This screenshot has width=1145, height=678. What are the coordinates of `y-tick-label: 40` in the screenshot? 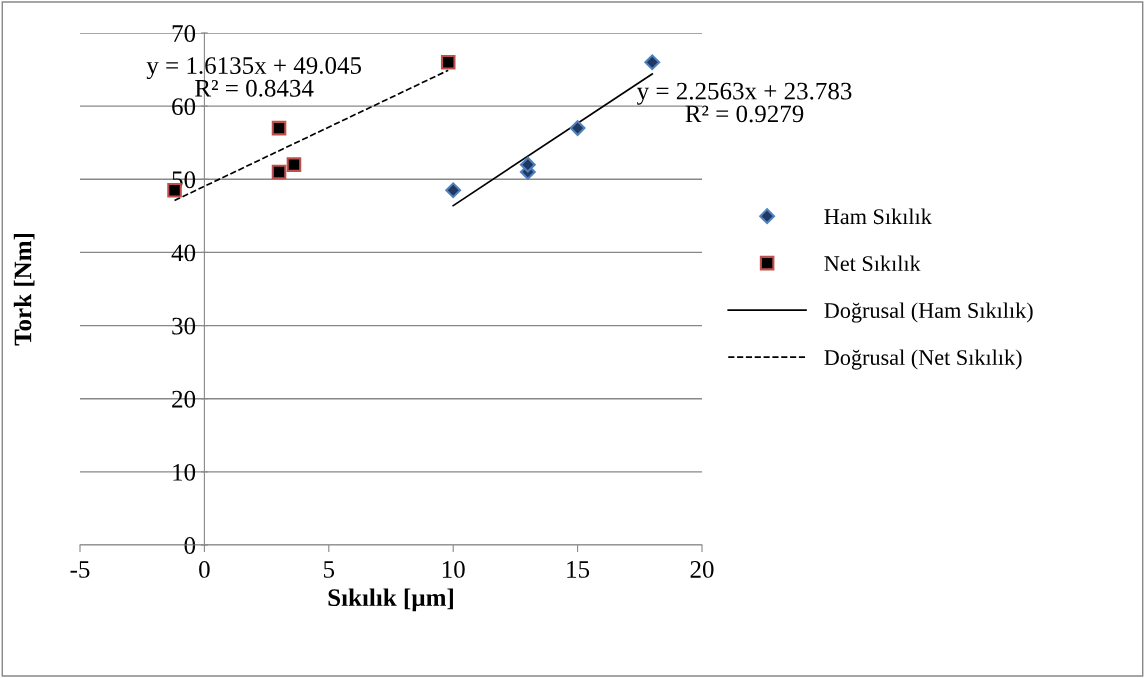 It's located at (183, 253).